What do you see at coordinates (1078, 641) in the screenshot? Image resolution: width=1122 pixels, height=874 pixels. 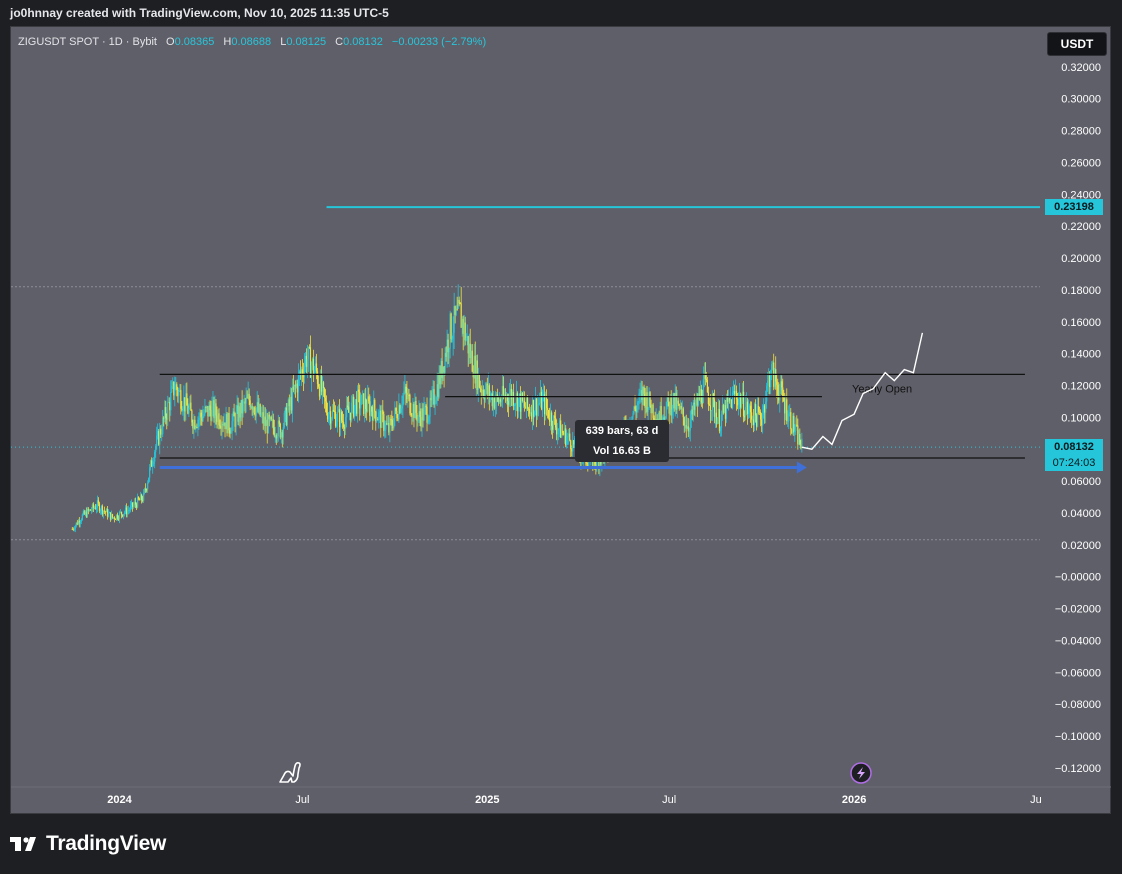 I see `y-tick-label: −0.04000` at bounding box center [1078, 641].